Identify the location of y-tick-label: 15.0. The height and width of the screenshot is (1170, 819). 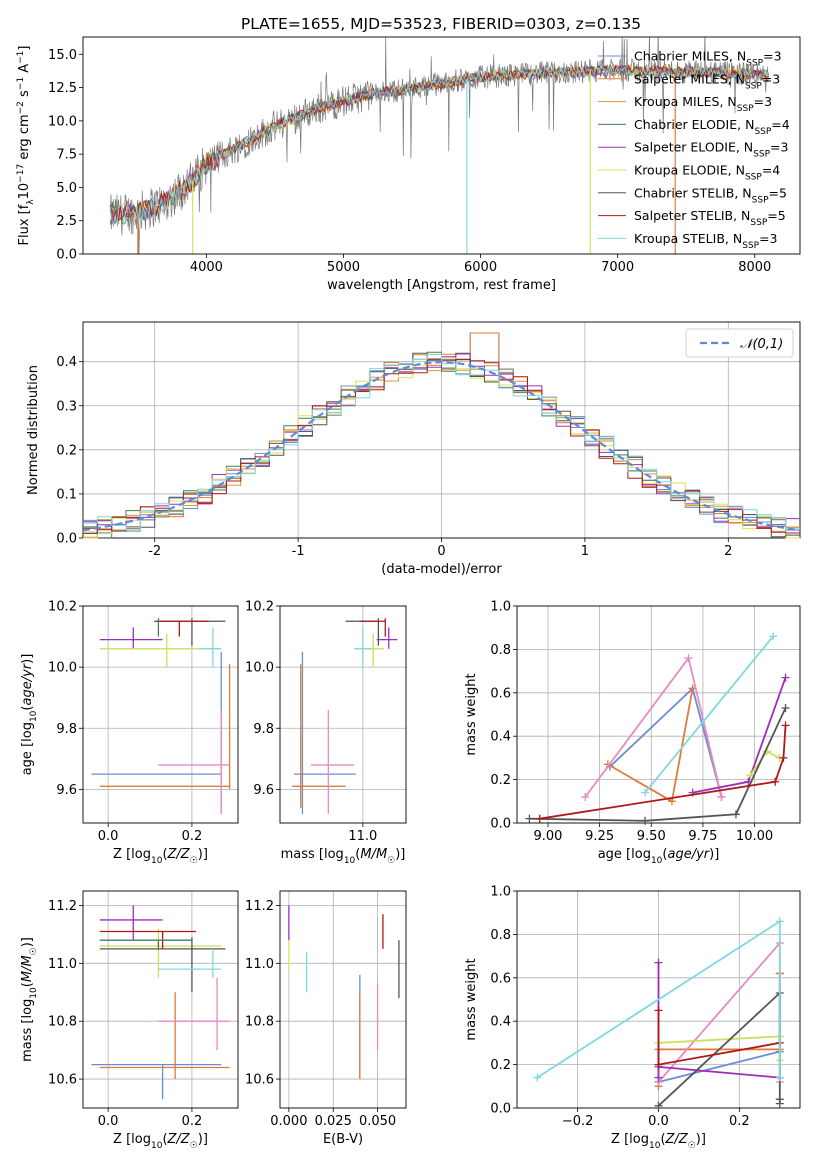
(62, 55).